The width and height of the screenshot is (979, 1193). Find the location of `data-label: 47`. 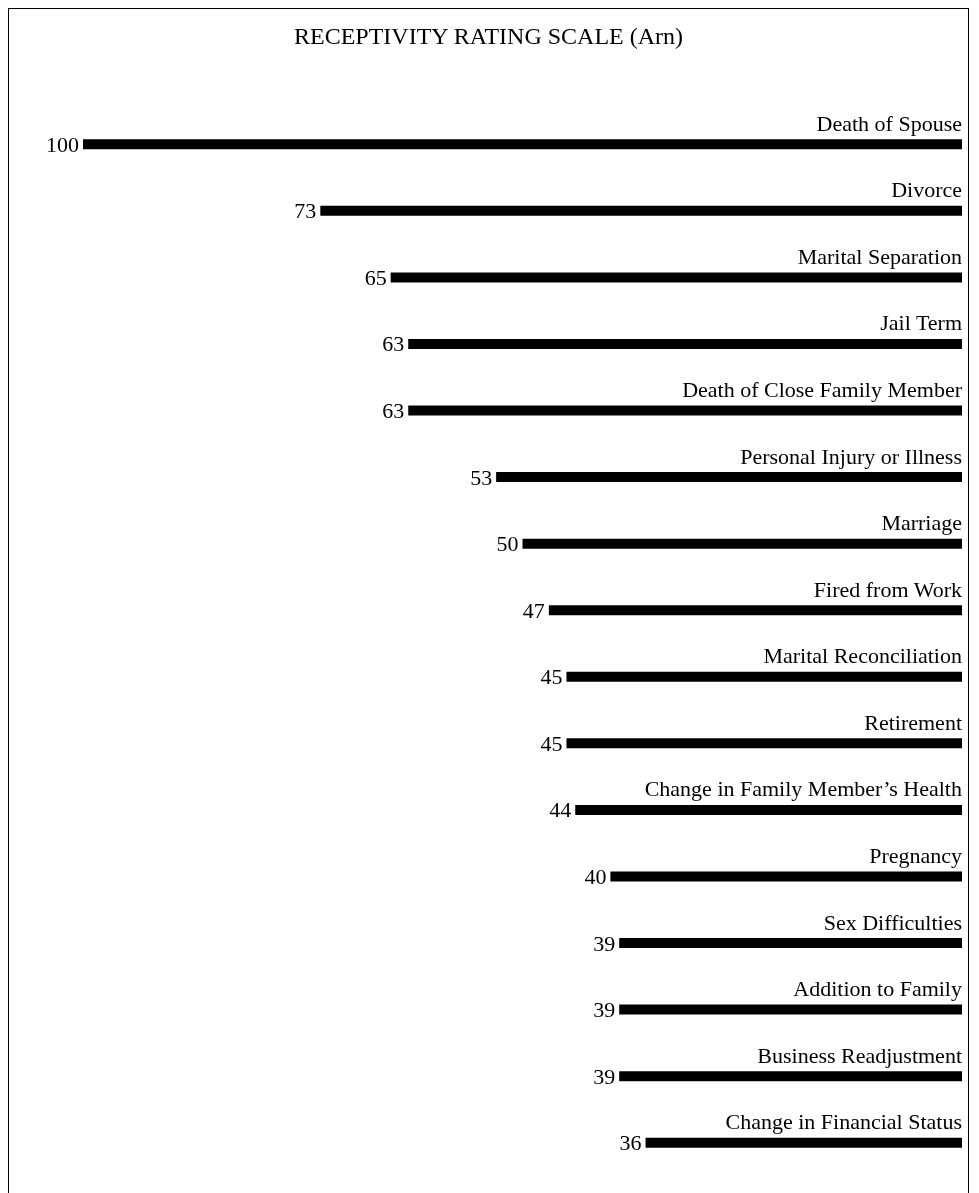

data-label: 47 is located at coordinates (533, 610).